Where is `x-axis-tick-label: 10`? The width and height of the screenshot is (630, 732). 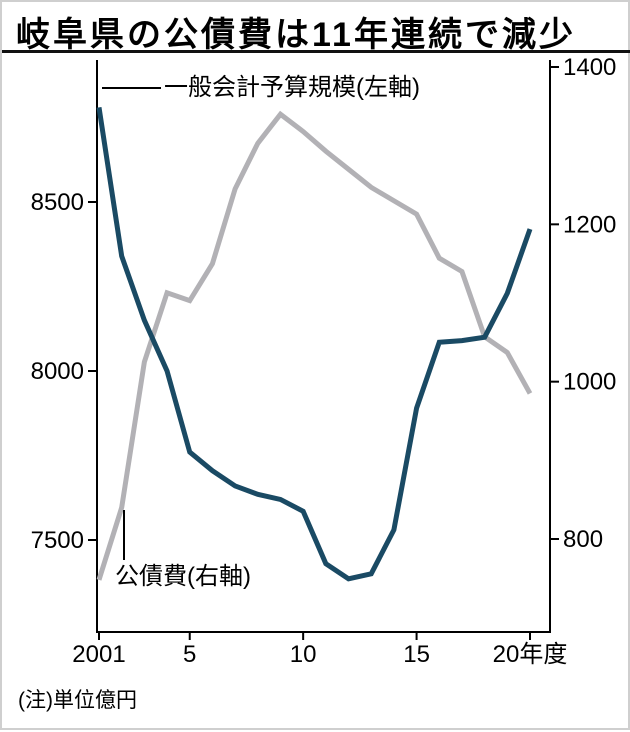 x-axis-tick-label: 10 is located at coordinates (303, 654).